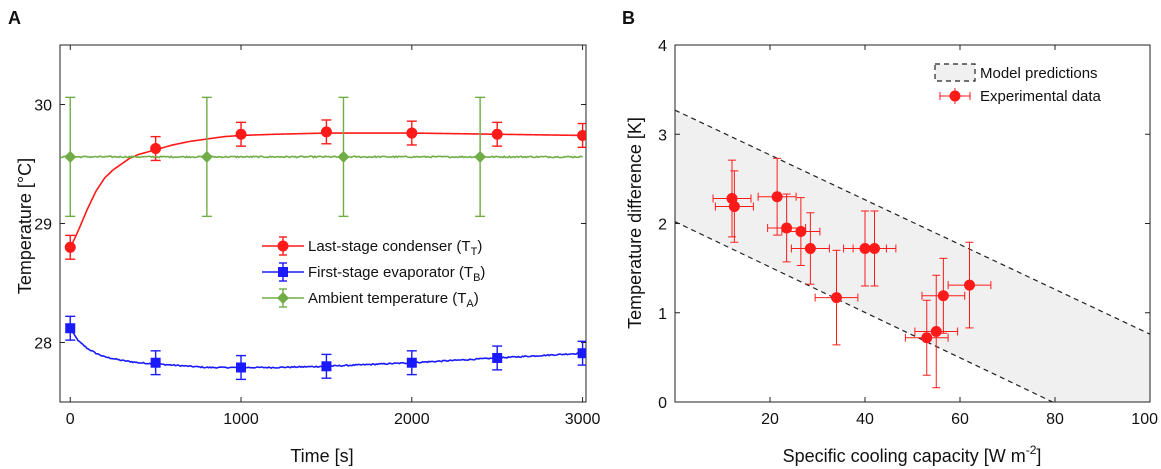 The width and height of the screenshot is (1161, 469). What do you see at coordinates (662, 46) in the screenshot?
I see `panel-b-y-tick-label: 4` at bounding box center [662, 46].